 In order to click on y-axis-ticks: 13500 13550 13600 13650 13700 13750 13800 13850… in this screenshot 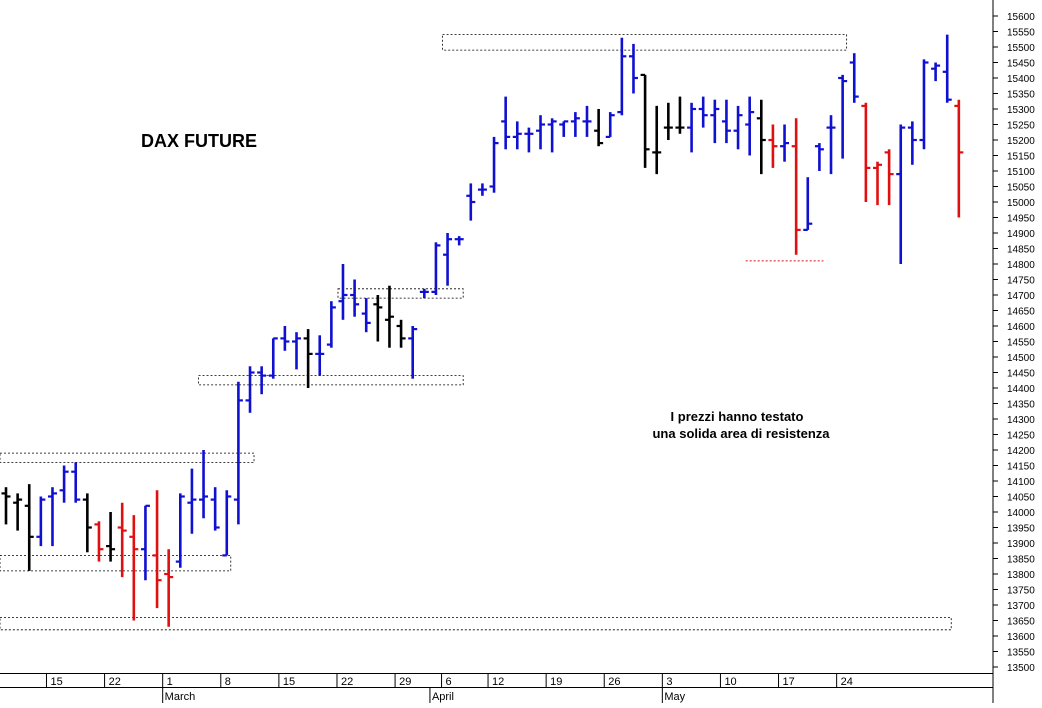, I will do `click(1014, 343)`.